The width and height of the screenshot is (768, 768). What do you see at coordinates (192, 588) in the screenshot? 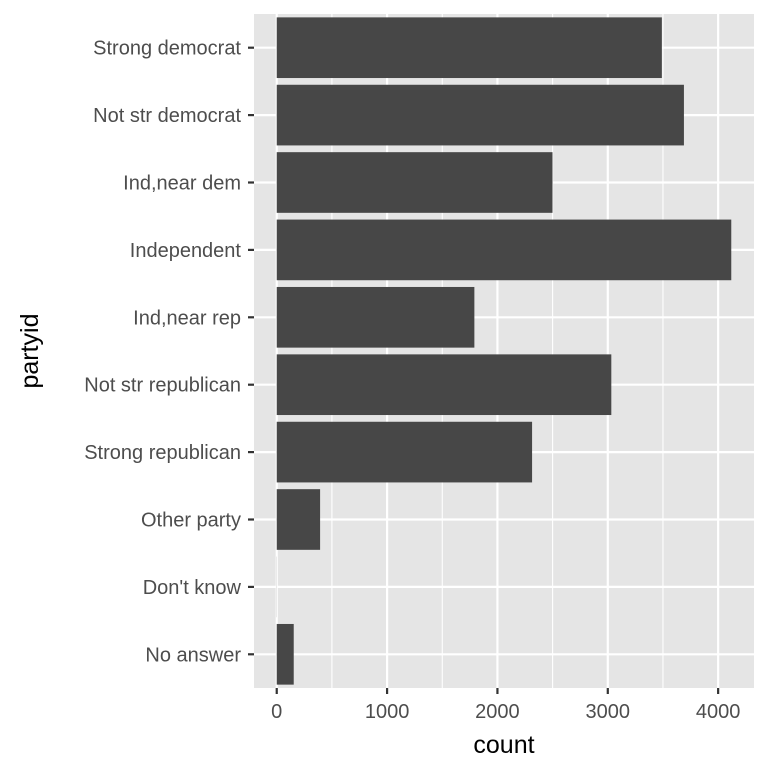
I see `y-tick-label: Don't know` at bounding box center [192, 588].